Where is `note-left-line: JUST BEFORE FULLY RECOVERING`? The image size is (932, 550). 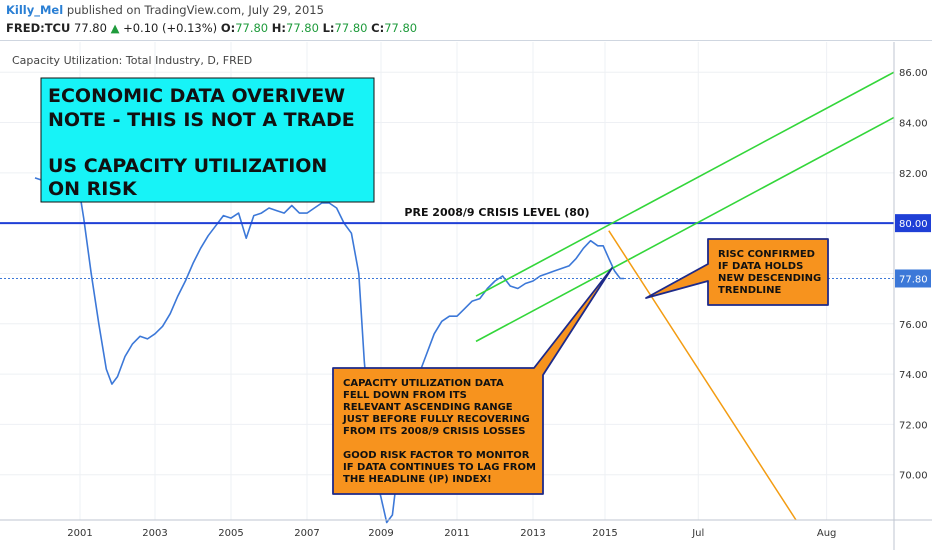
note-left-line: JUST BEFORE FULLY RECOVERING is located at coordinates (436, 419).